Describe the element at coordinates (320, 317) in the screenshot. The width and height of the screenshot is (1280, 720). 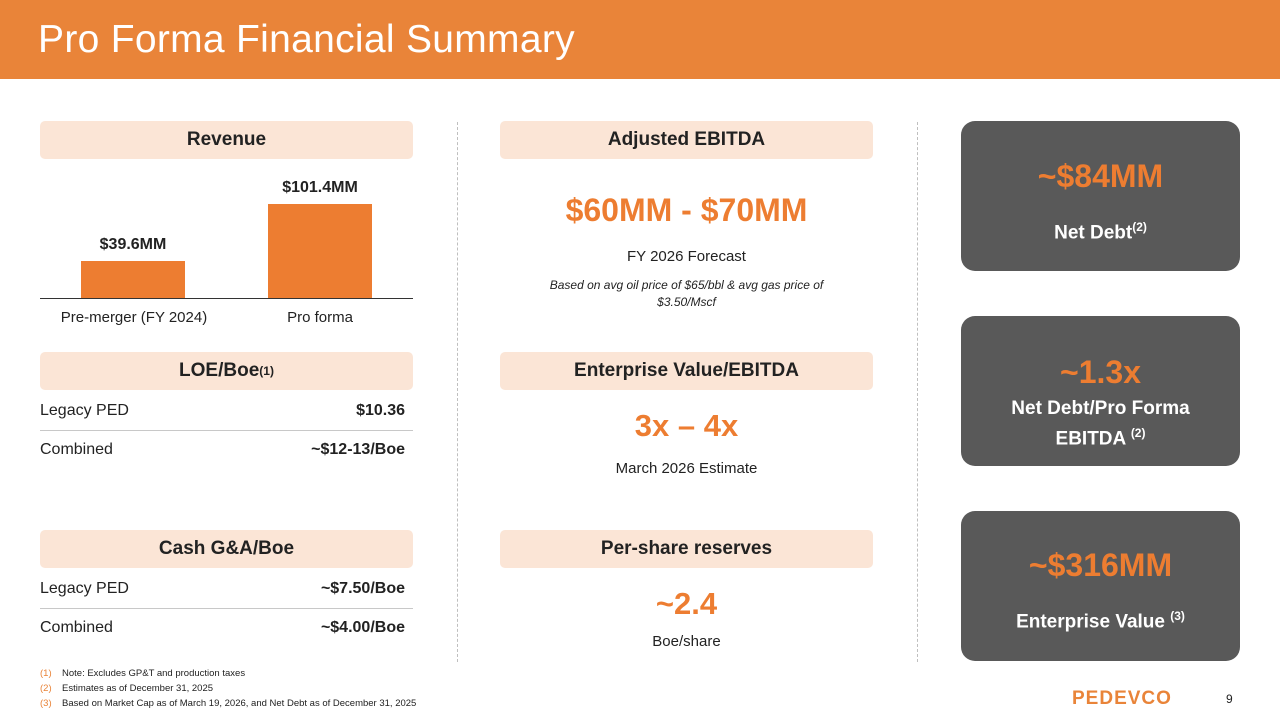
I see `category-label-pro-forma: Pro forma` at that location.